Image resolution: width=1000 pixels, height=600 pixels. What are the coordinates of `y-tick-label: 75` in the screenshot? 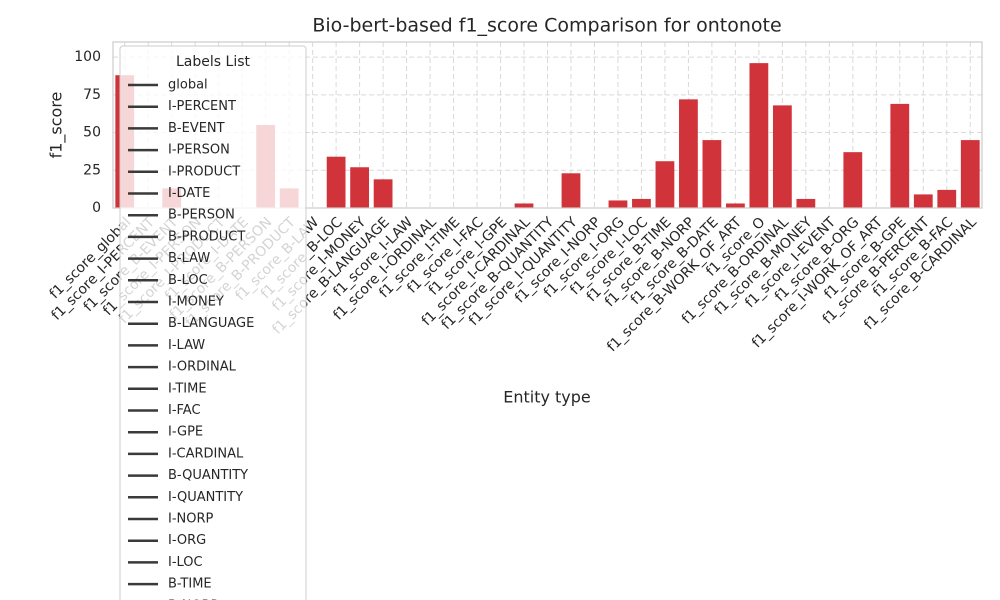 It's located at (92, 95).